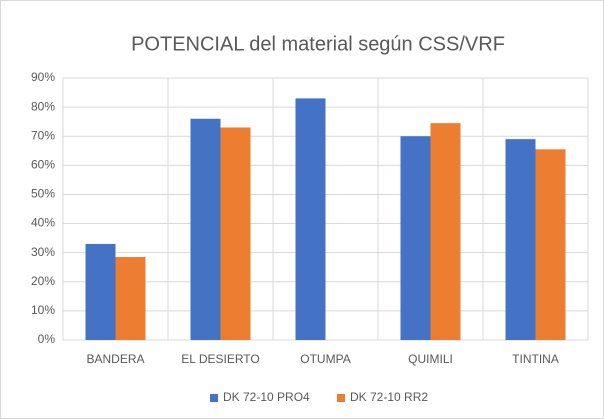 The width and height of the screenshot is (604, 419). What do you see at coordinates (43, 106) in the screenshot?
I see `y-tick-label: 80%` at bounding box center [43, 106].